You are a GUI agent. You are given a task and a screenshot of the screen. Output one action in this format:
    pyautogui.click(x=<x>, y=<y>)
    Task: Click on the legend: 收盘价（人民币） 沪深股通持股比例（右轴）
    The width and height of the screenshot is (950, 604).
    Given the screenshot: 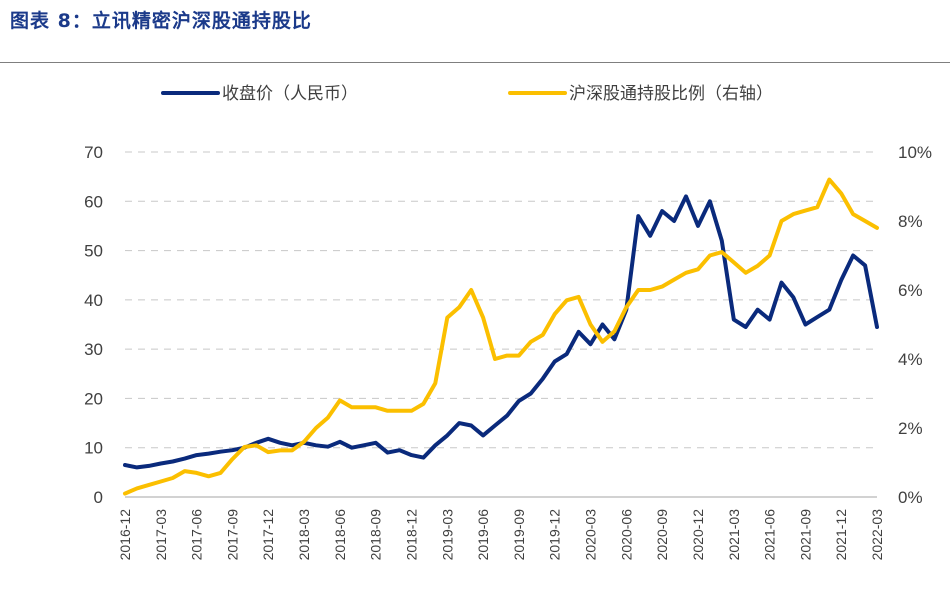 What is the action you would take?
    pyautogui.click(x=467, y=94)
    